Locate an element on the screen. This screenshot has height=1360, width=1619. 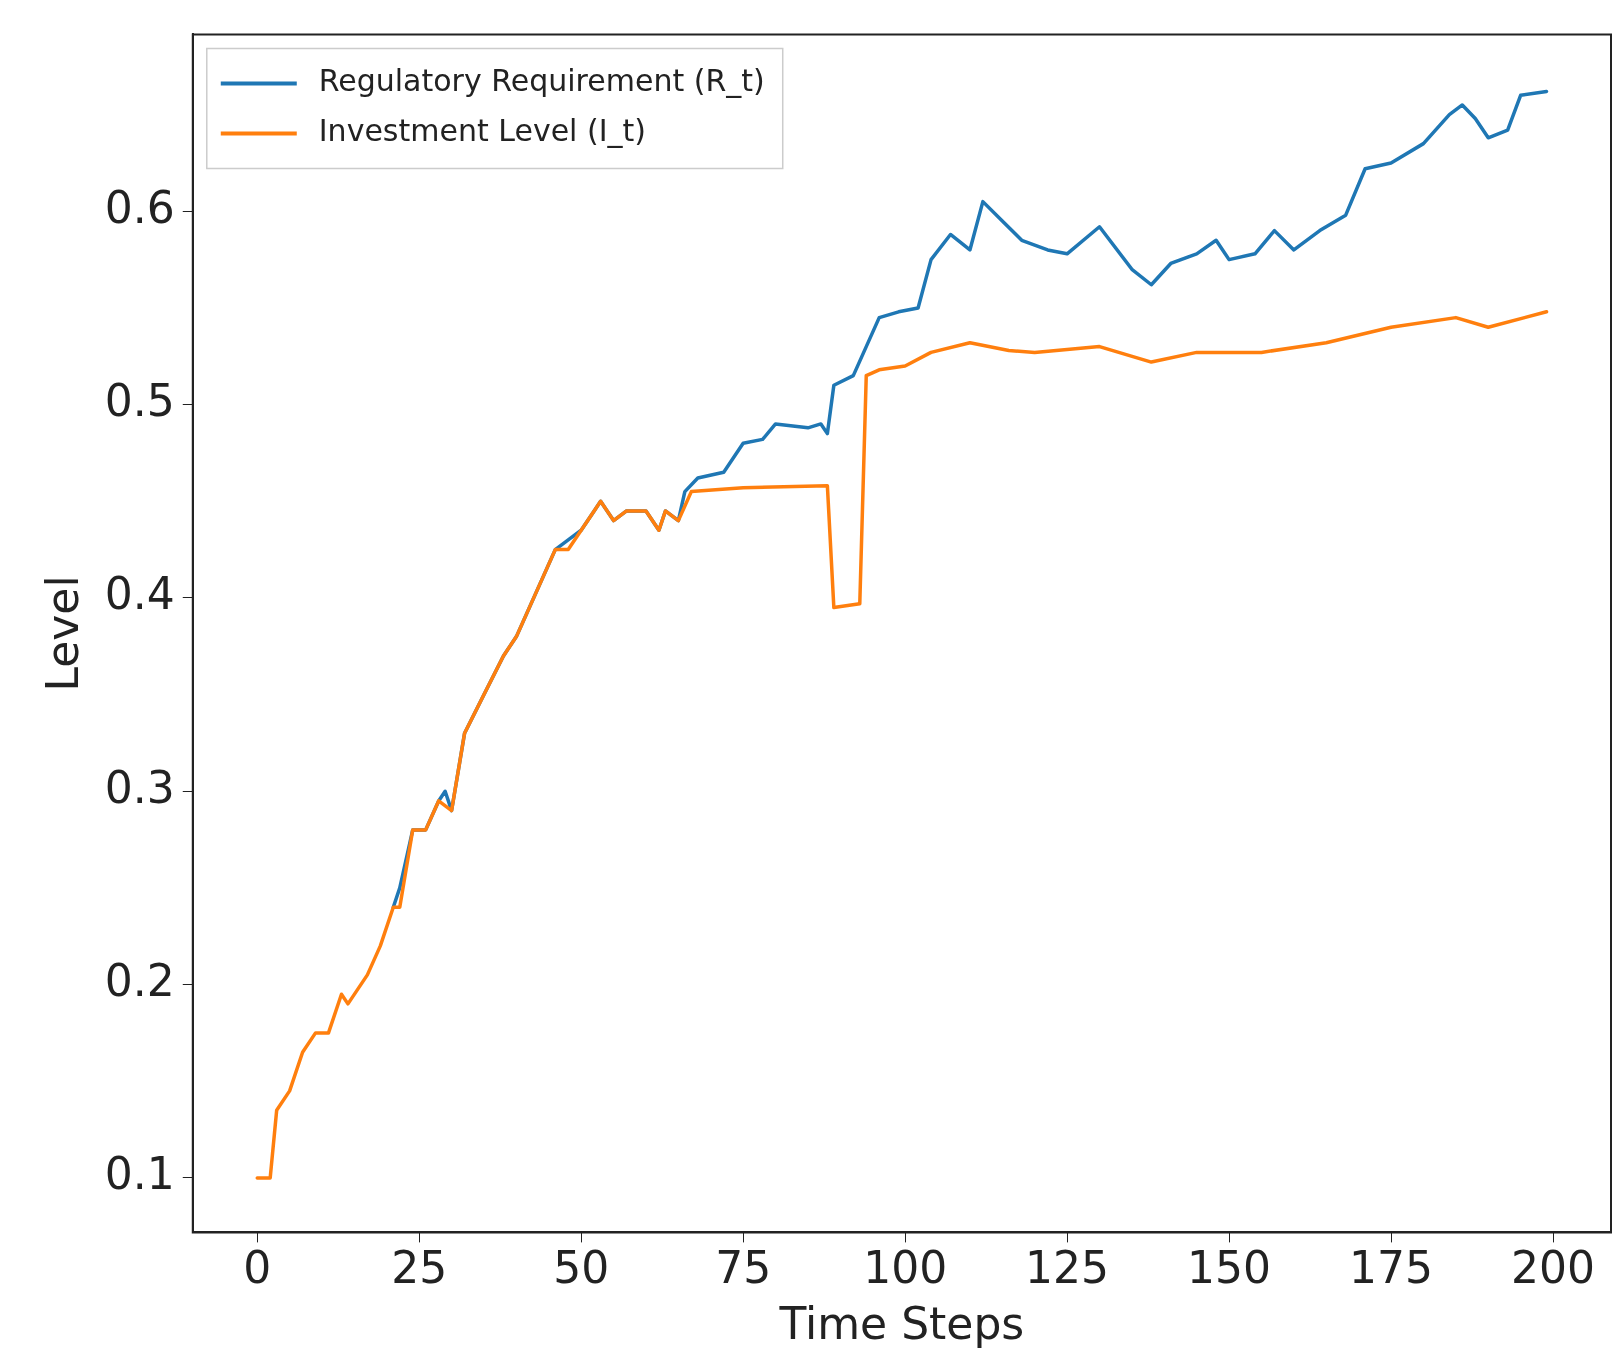
y-tick-label: 0.2 is located at coordinates (139, 980).